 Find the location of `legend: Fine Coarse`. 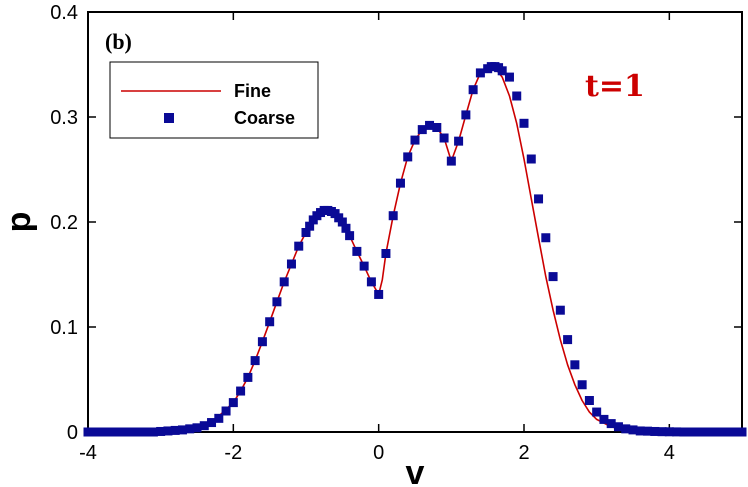

legend: Fine Coarse is located at coordinates (214, 100).